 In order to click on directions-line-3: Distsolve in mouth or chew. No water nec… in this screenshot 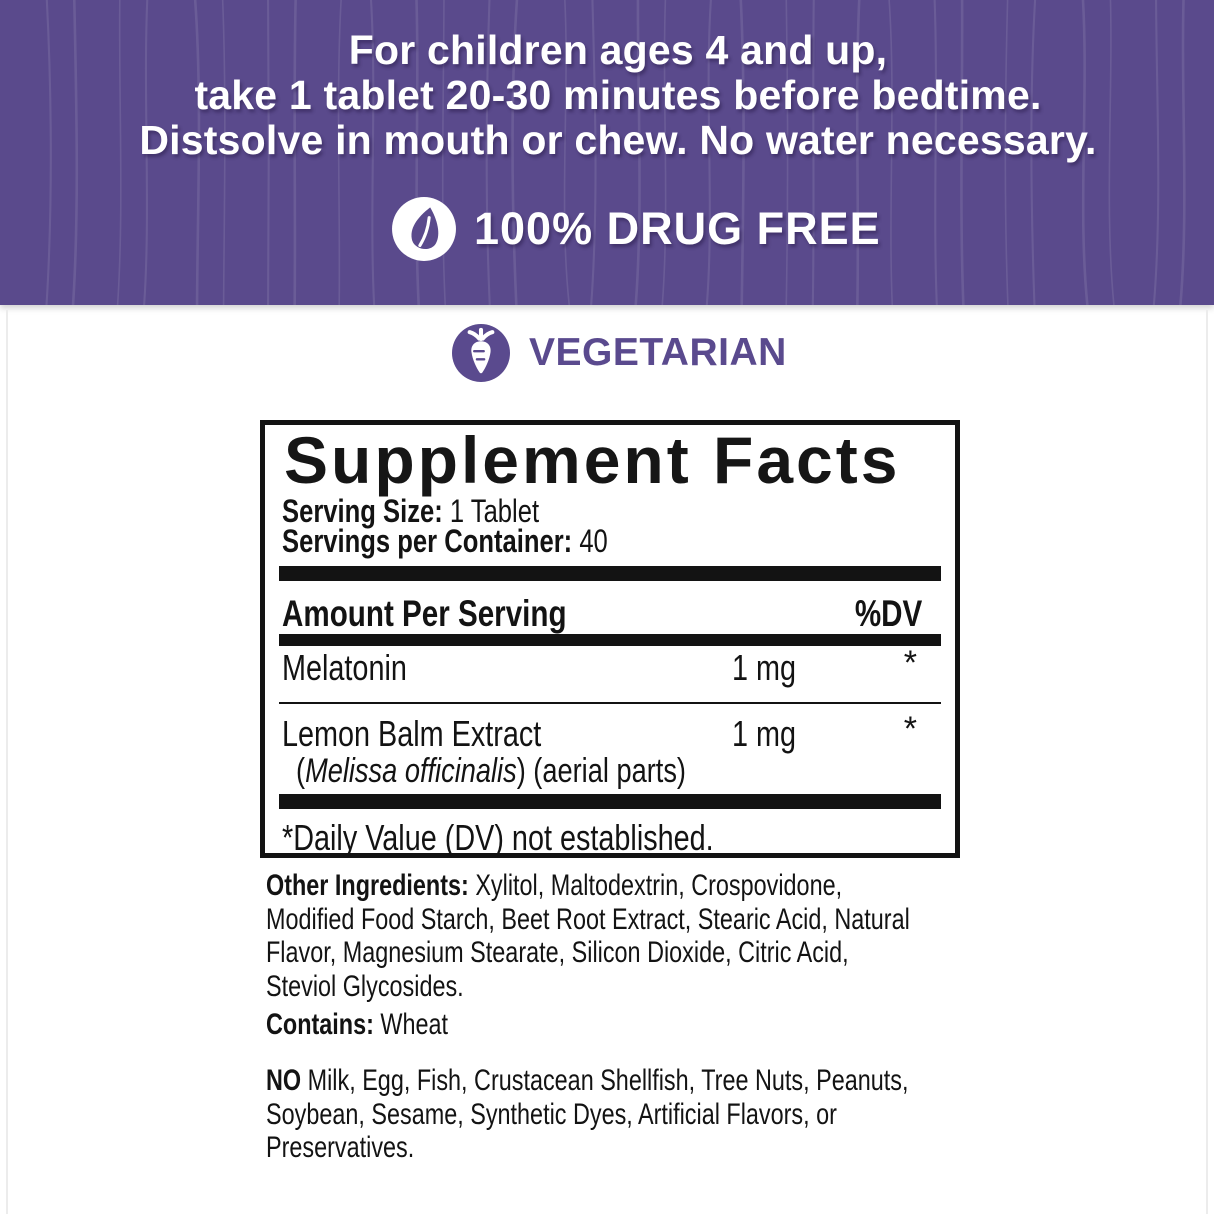, I will do `click(618, 140)`.